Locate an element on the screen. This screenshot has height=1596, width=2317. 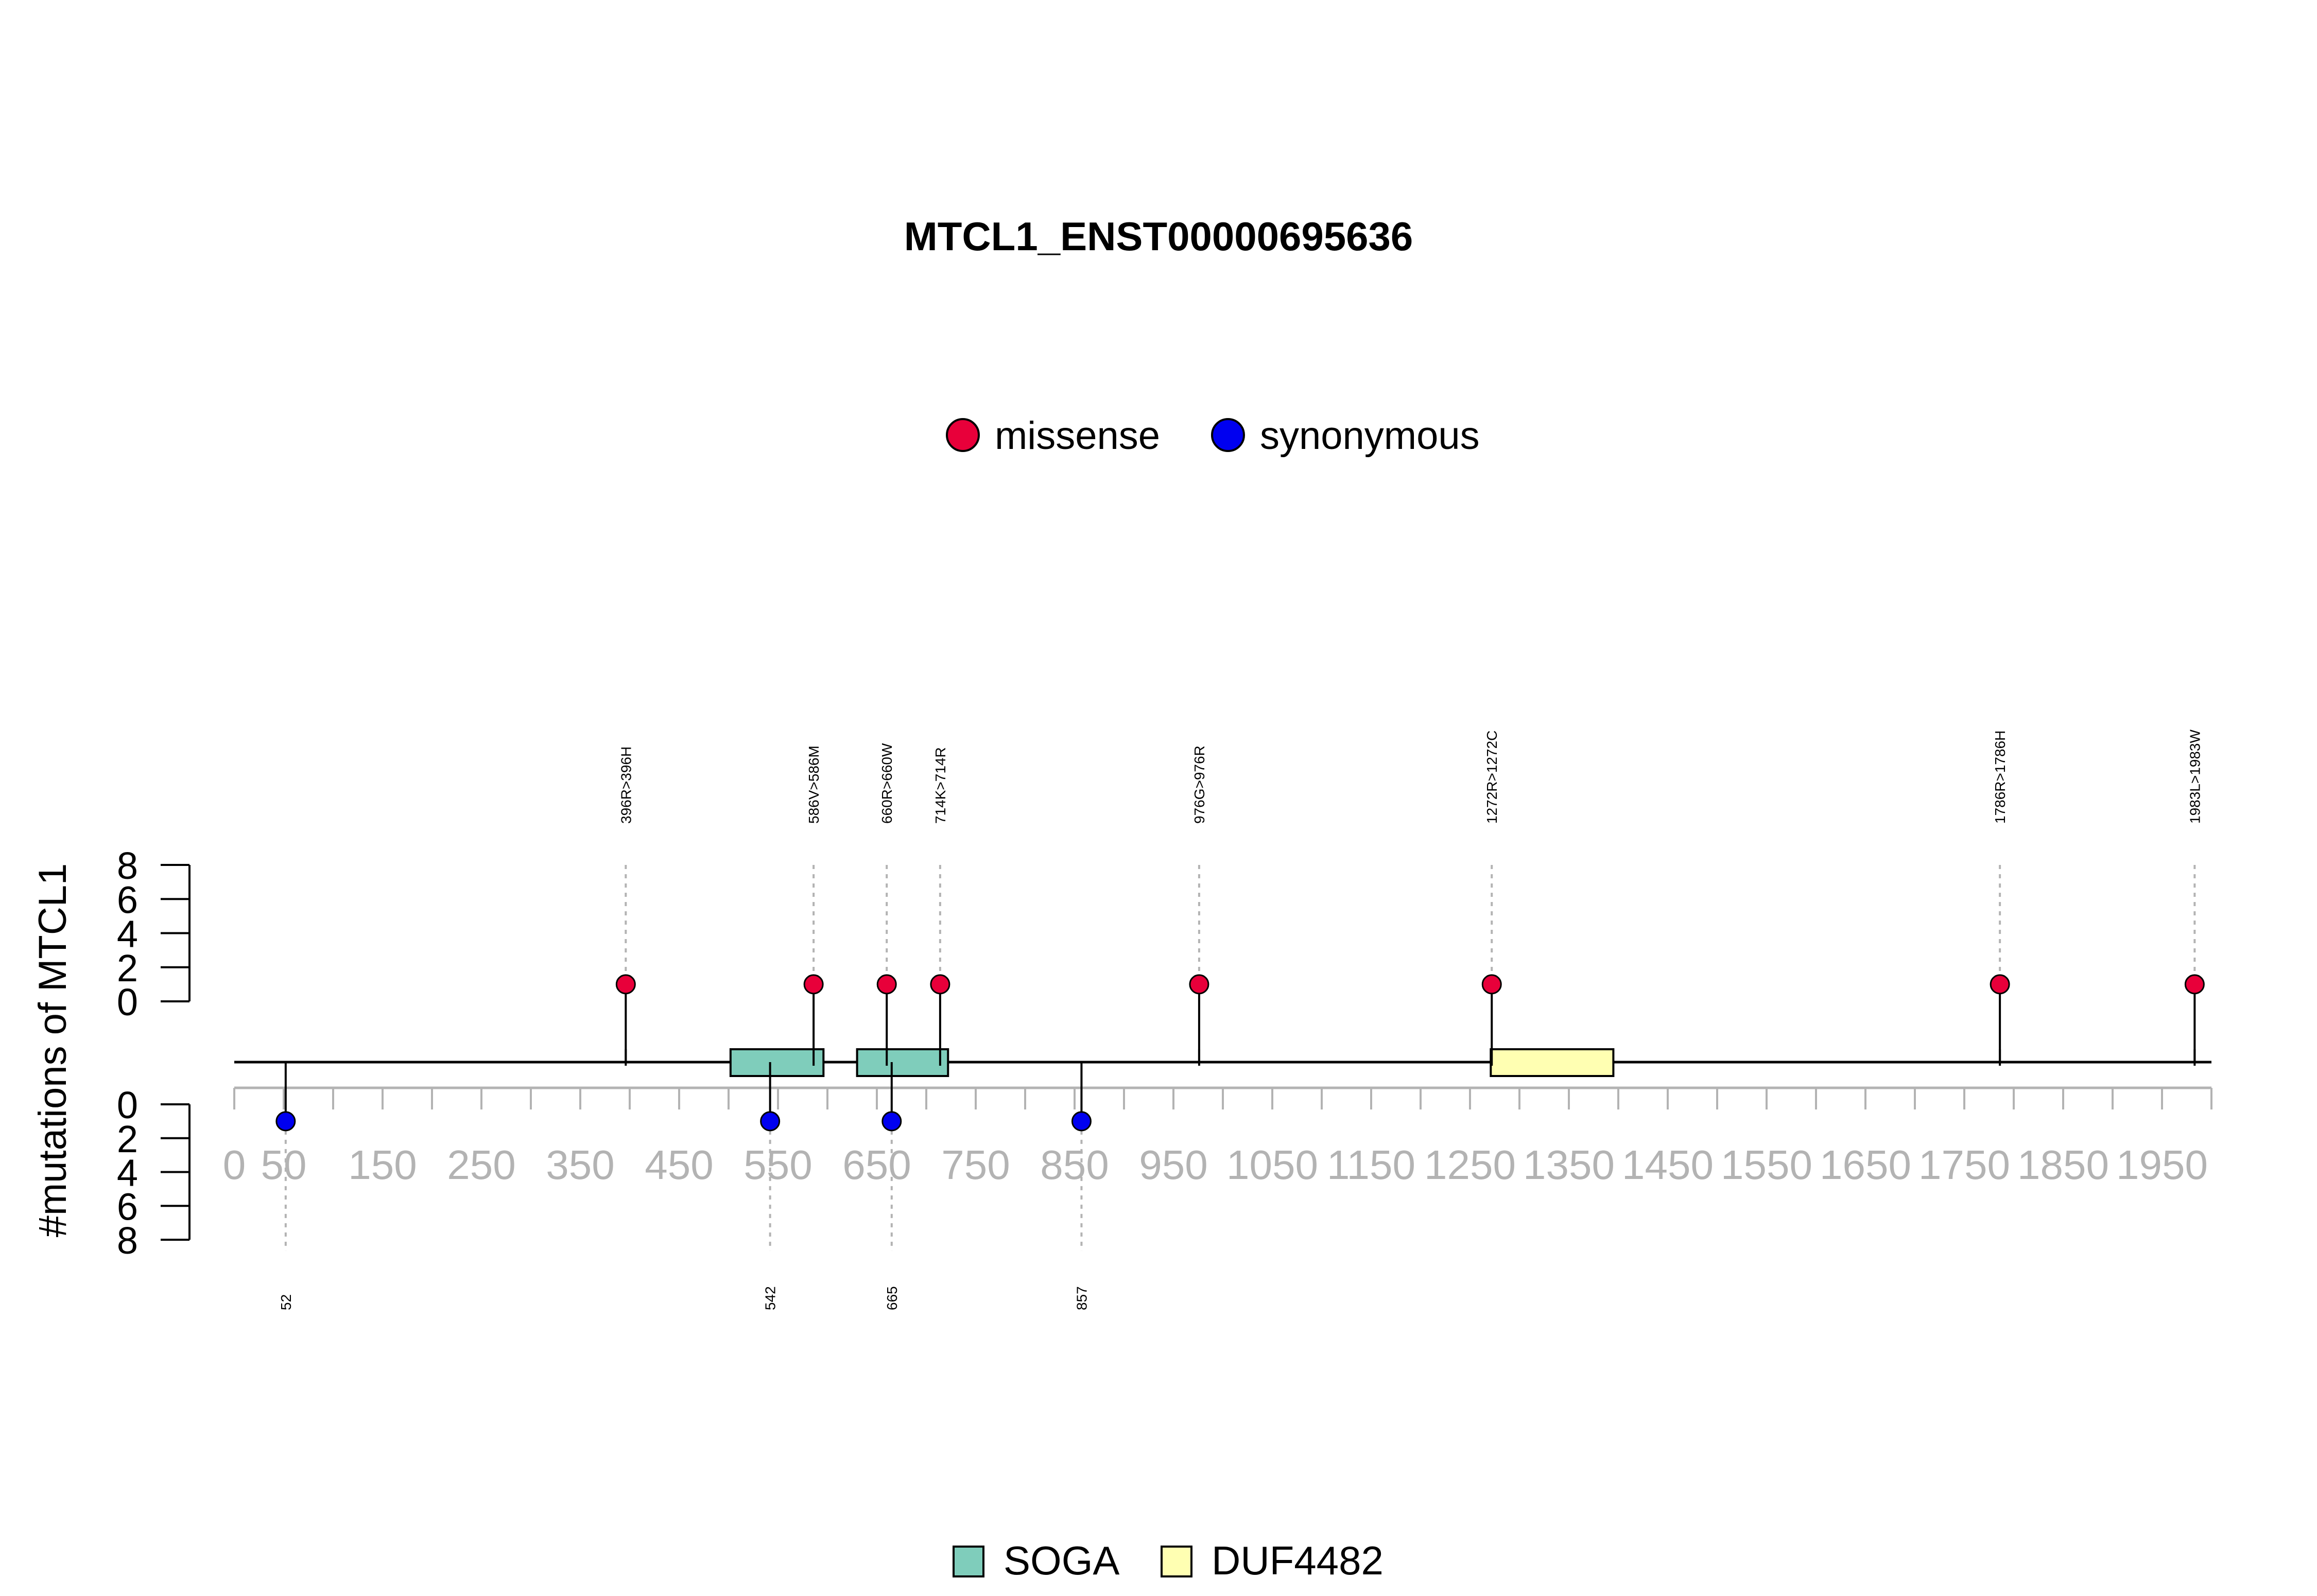
soga-legend-label: SOGA is located at coordinates (1061, 1560).